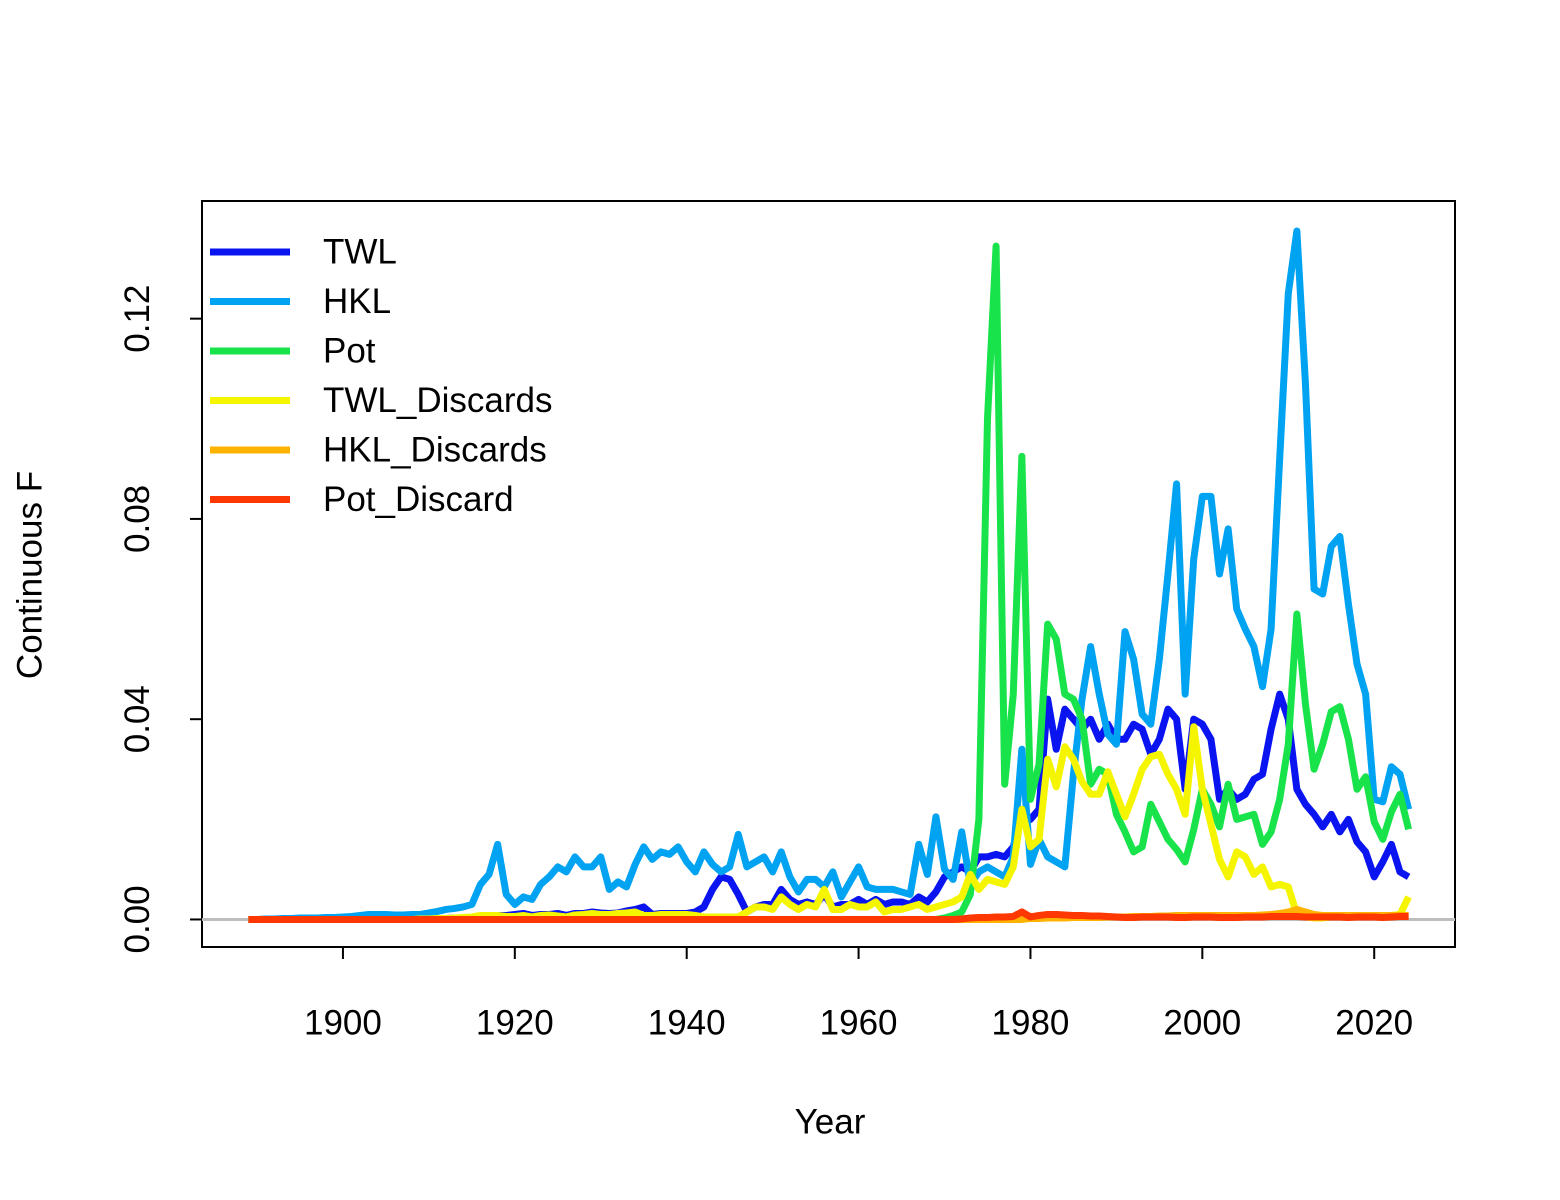  I want to click on x-tick-label: 1940, so click(687, 1022).